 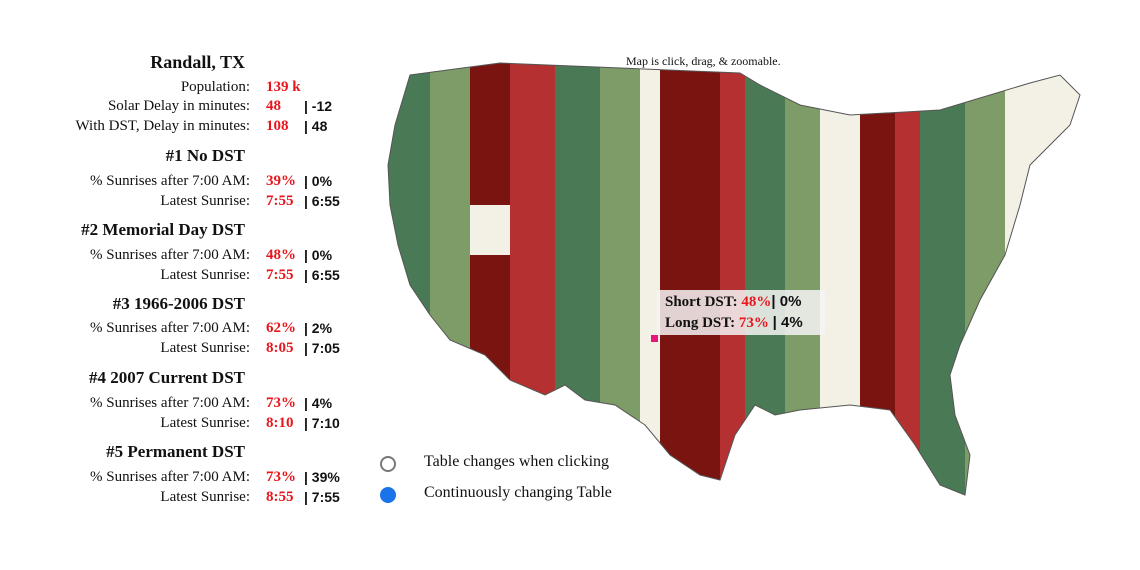 What do you see at coordinates (654, 338) in the screenshot?
I see `selected-location-marker` at bounding box center [654, 338].